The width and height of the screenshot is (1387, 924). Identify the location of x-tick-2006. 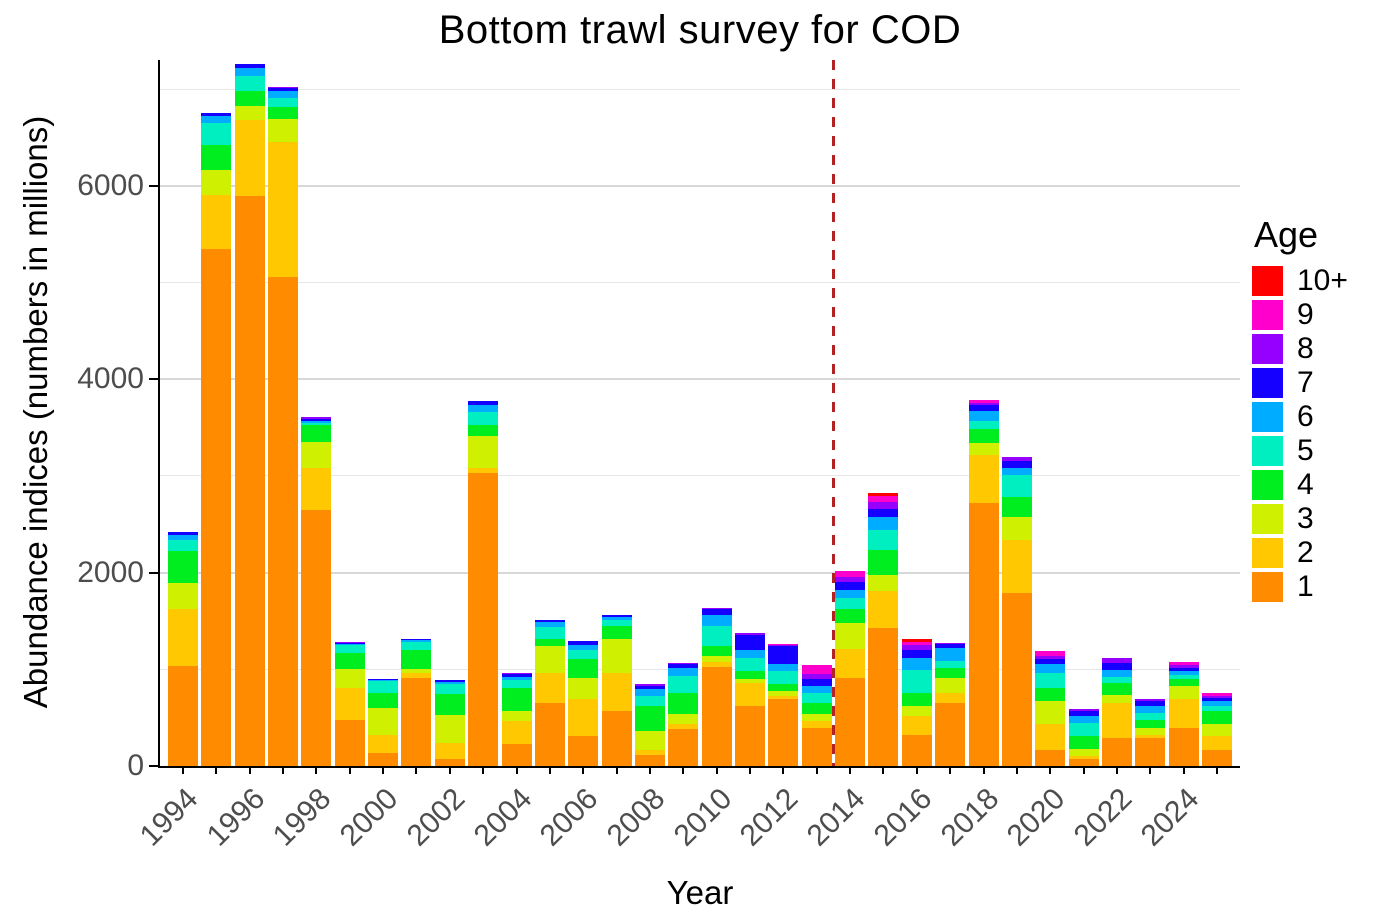
(583, 770).